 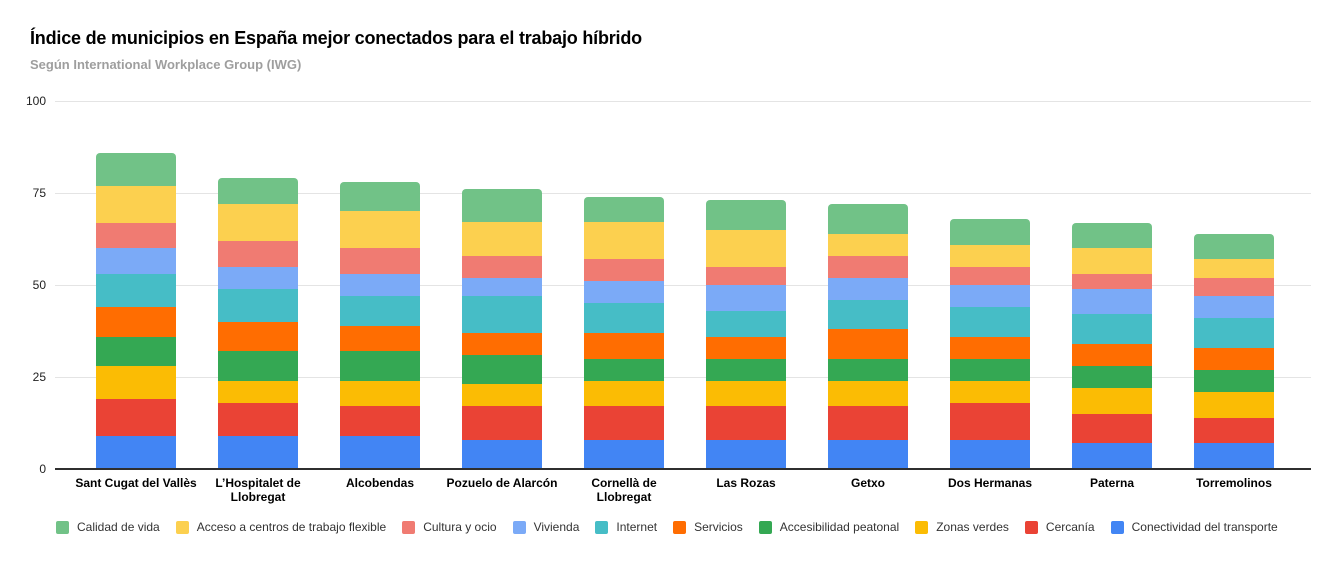 What do you see at coordinates (449, 527) in the screenshot?
I see `legend-item-cultura-y-ocio: Cultura y ocio` at bounding box center [449, 527].